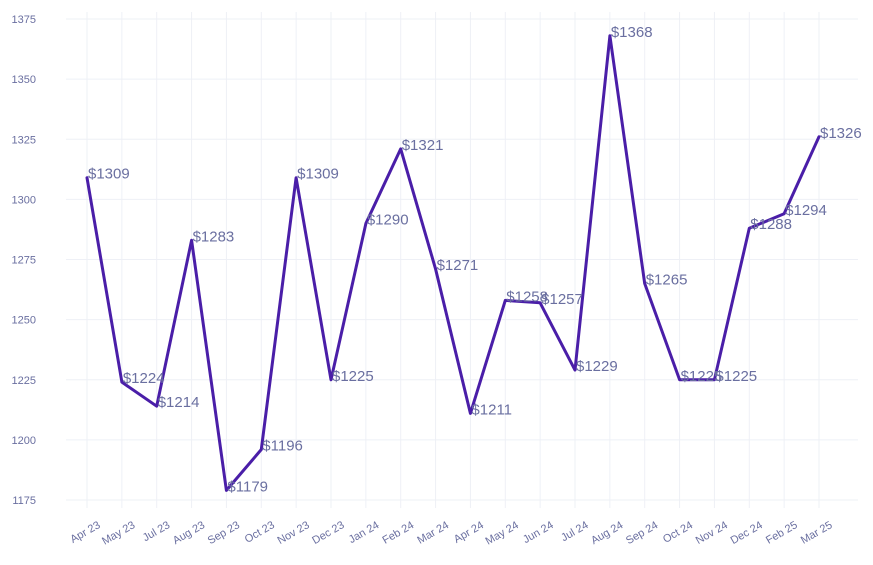  I want to click on x-tick-label: Sep 23, so click(224, 533).